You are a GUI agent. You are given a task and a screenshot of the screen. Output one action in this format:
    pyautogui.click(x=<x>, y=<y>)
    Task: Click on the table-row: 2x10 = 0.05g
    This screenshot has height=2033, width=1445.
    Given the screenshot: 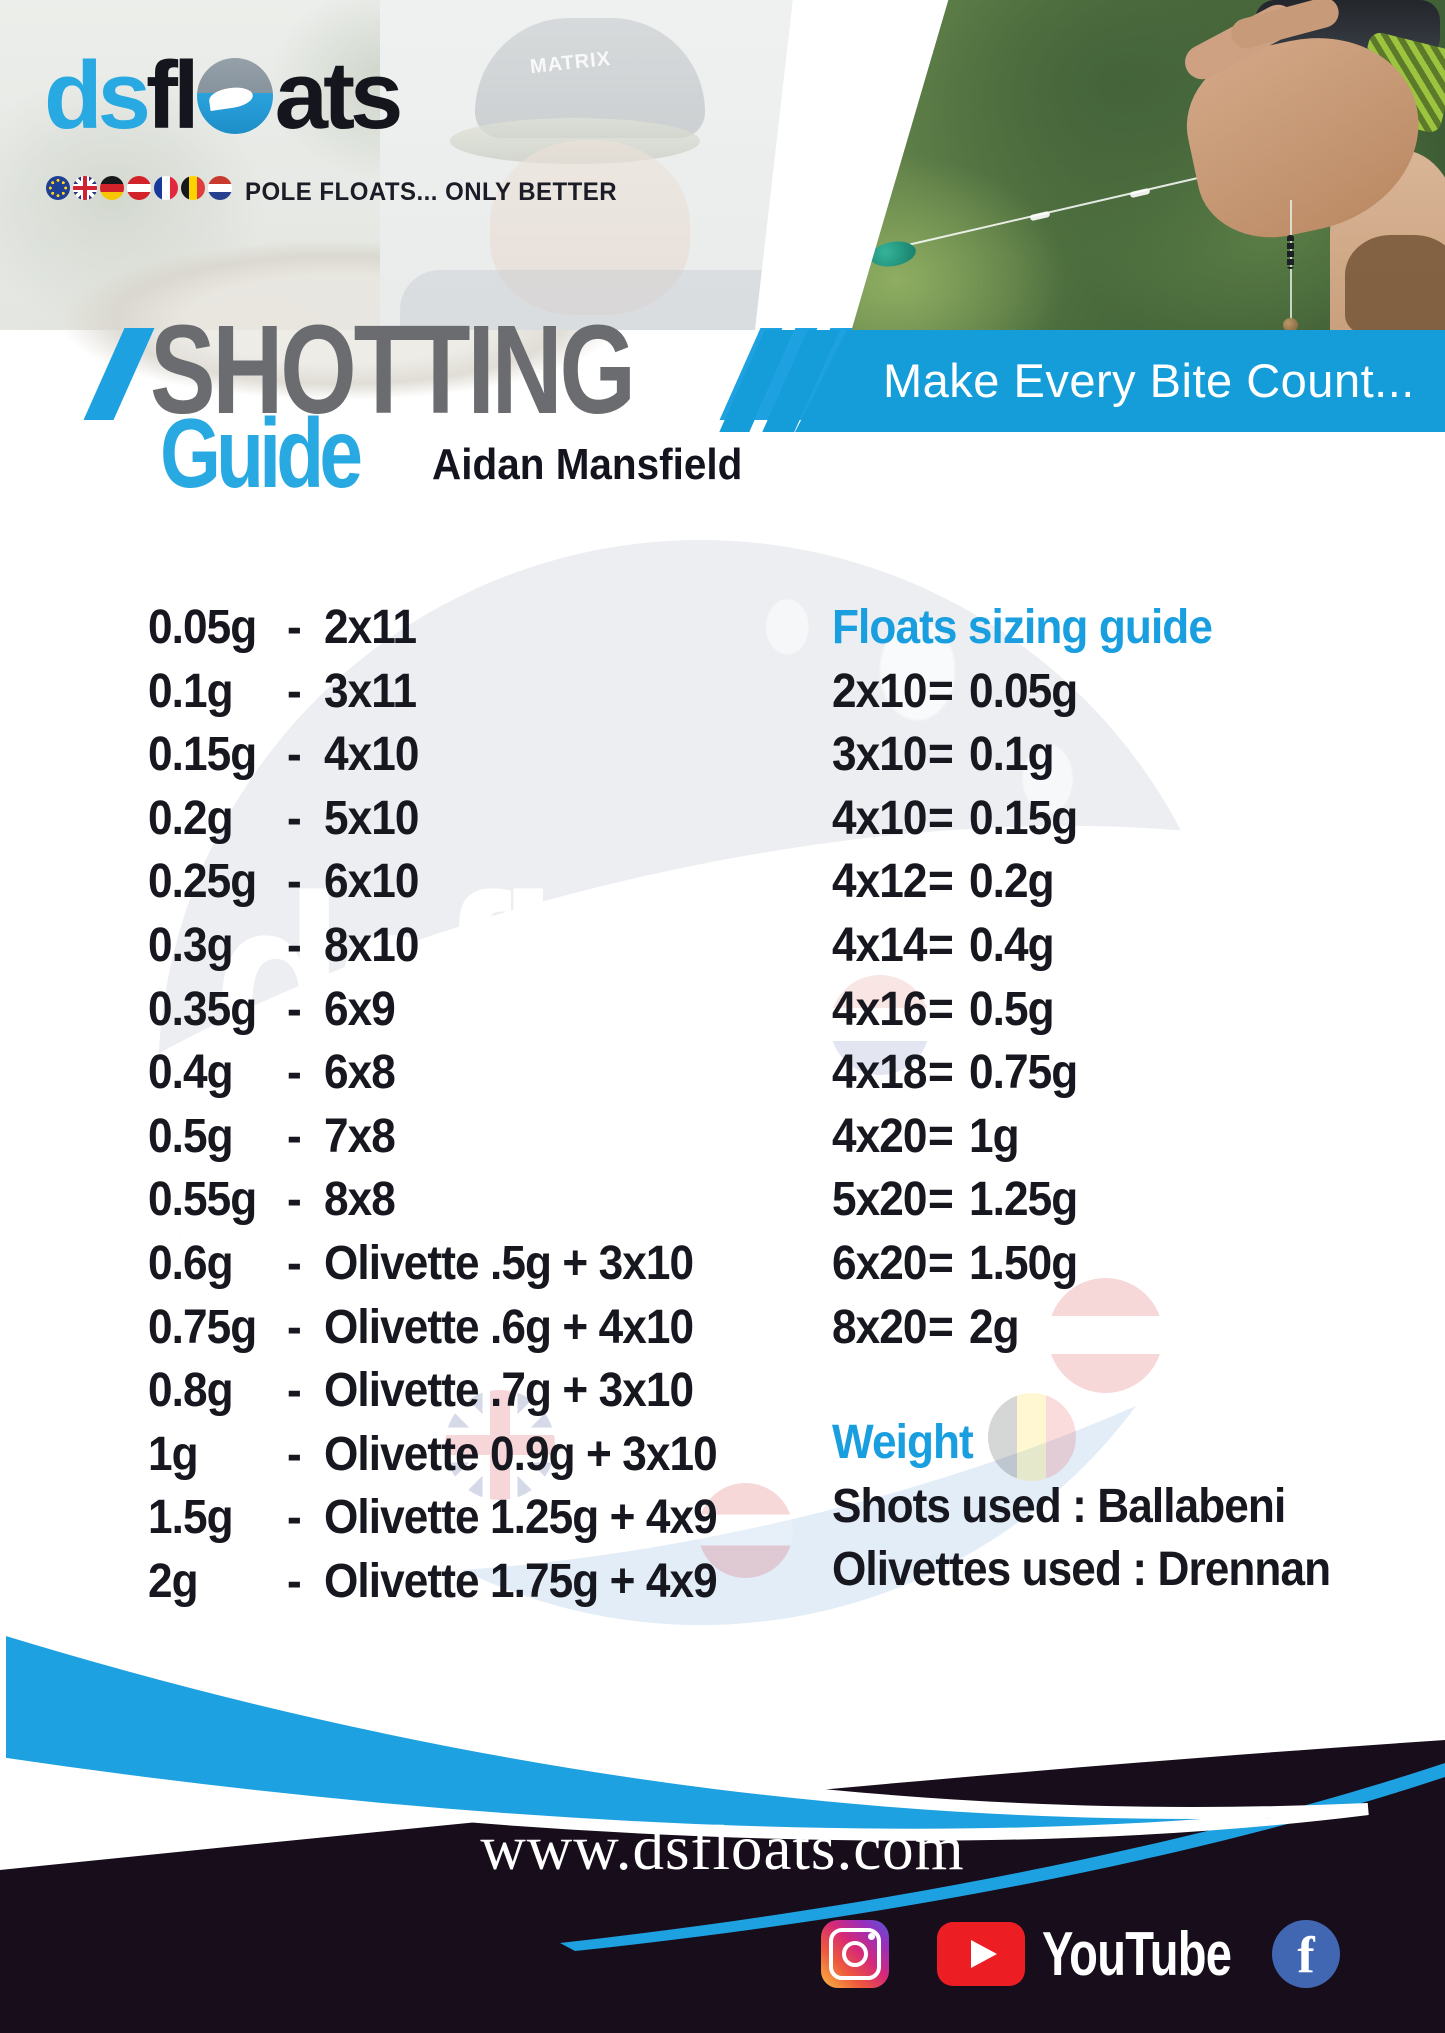 What is the action you would take?
    pyautogui.click(x=1038, y=692)
    